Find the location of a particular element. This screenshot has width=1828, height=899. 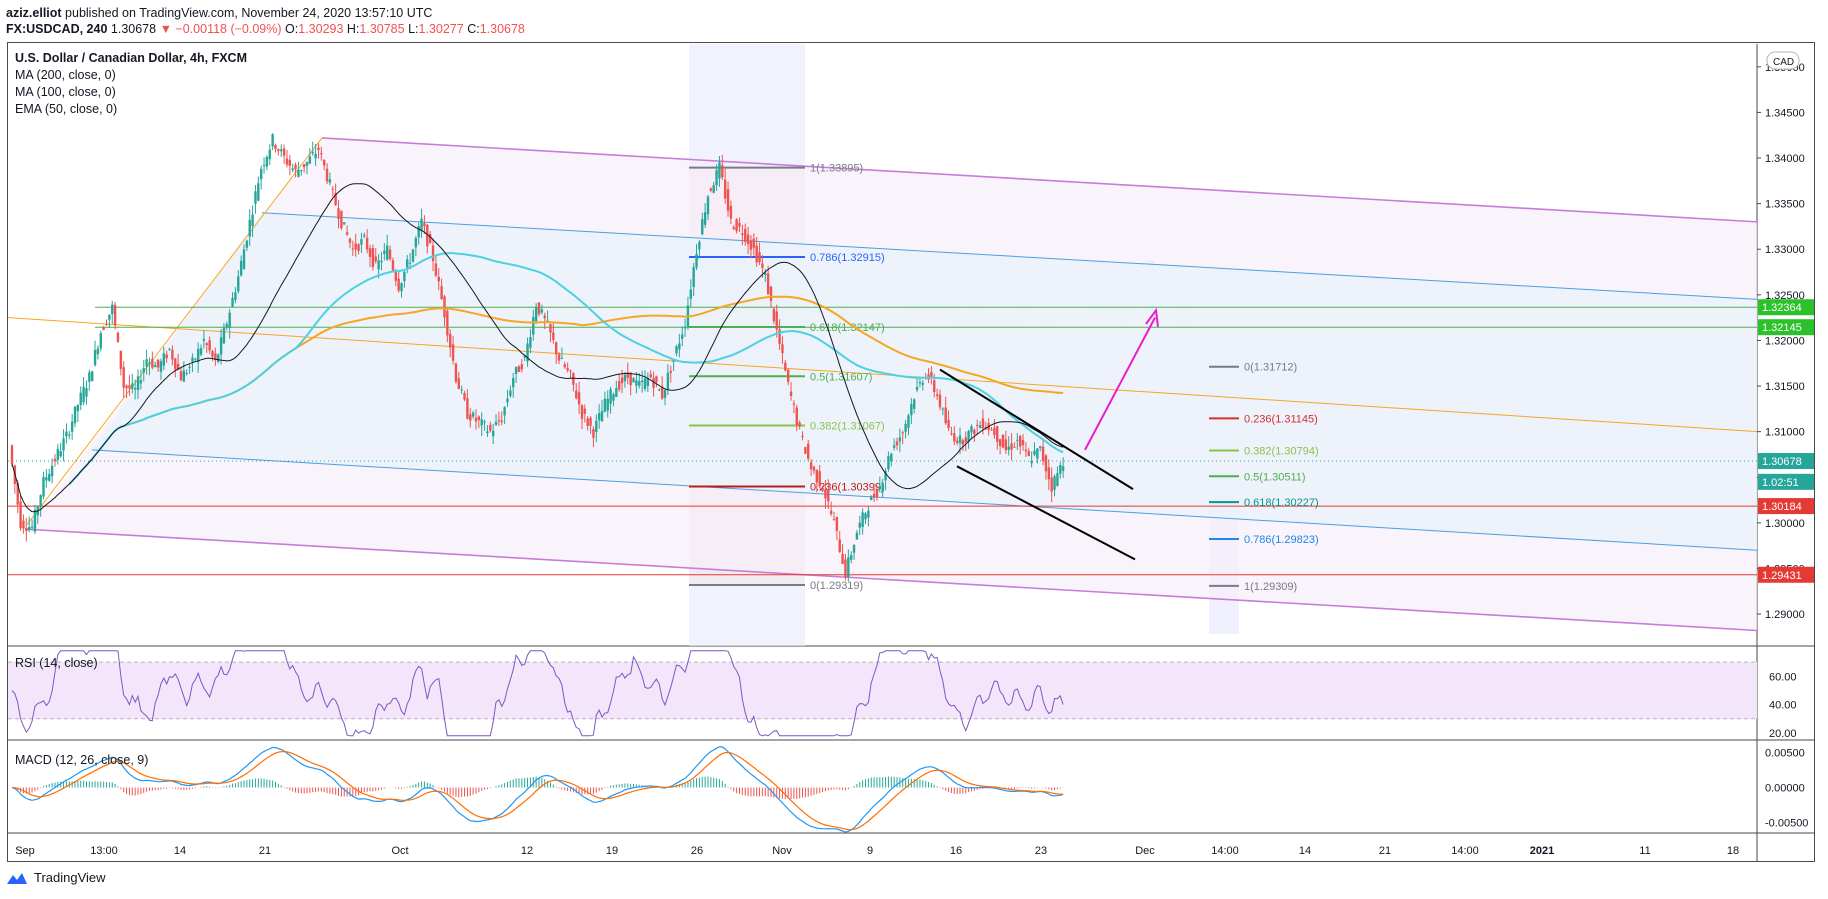

currency-button-label: CAD is located at coordinates (1783, 62).